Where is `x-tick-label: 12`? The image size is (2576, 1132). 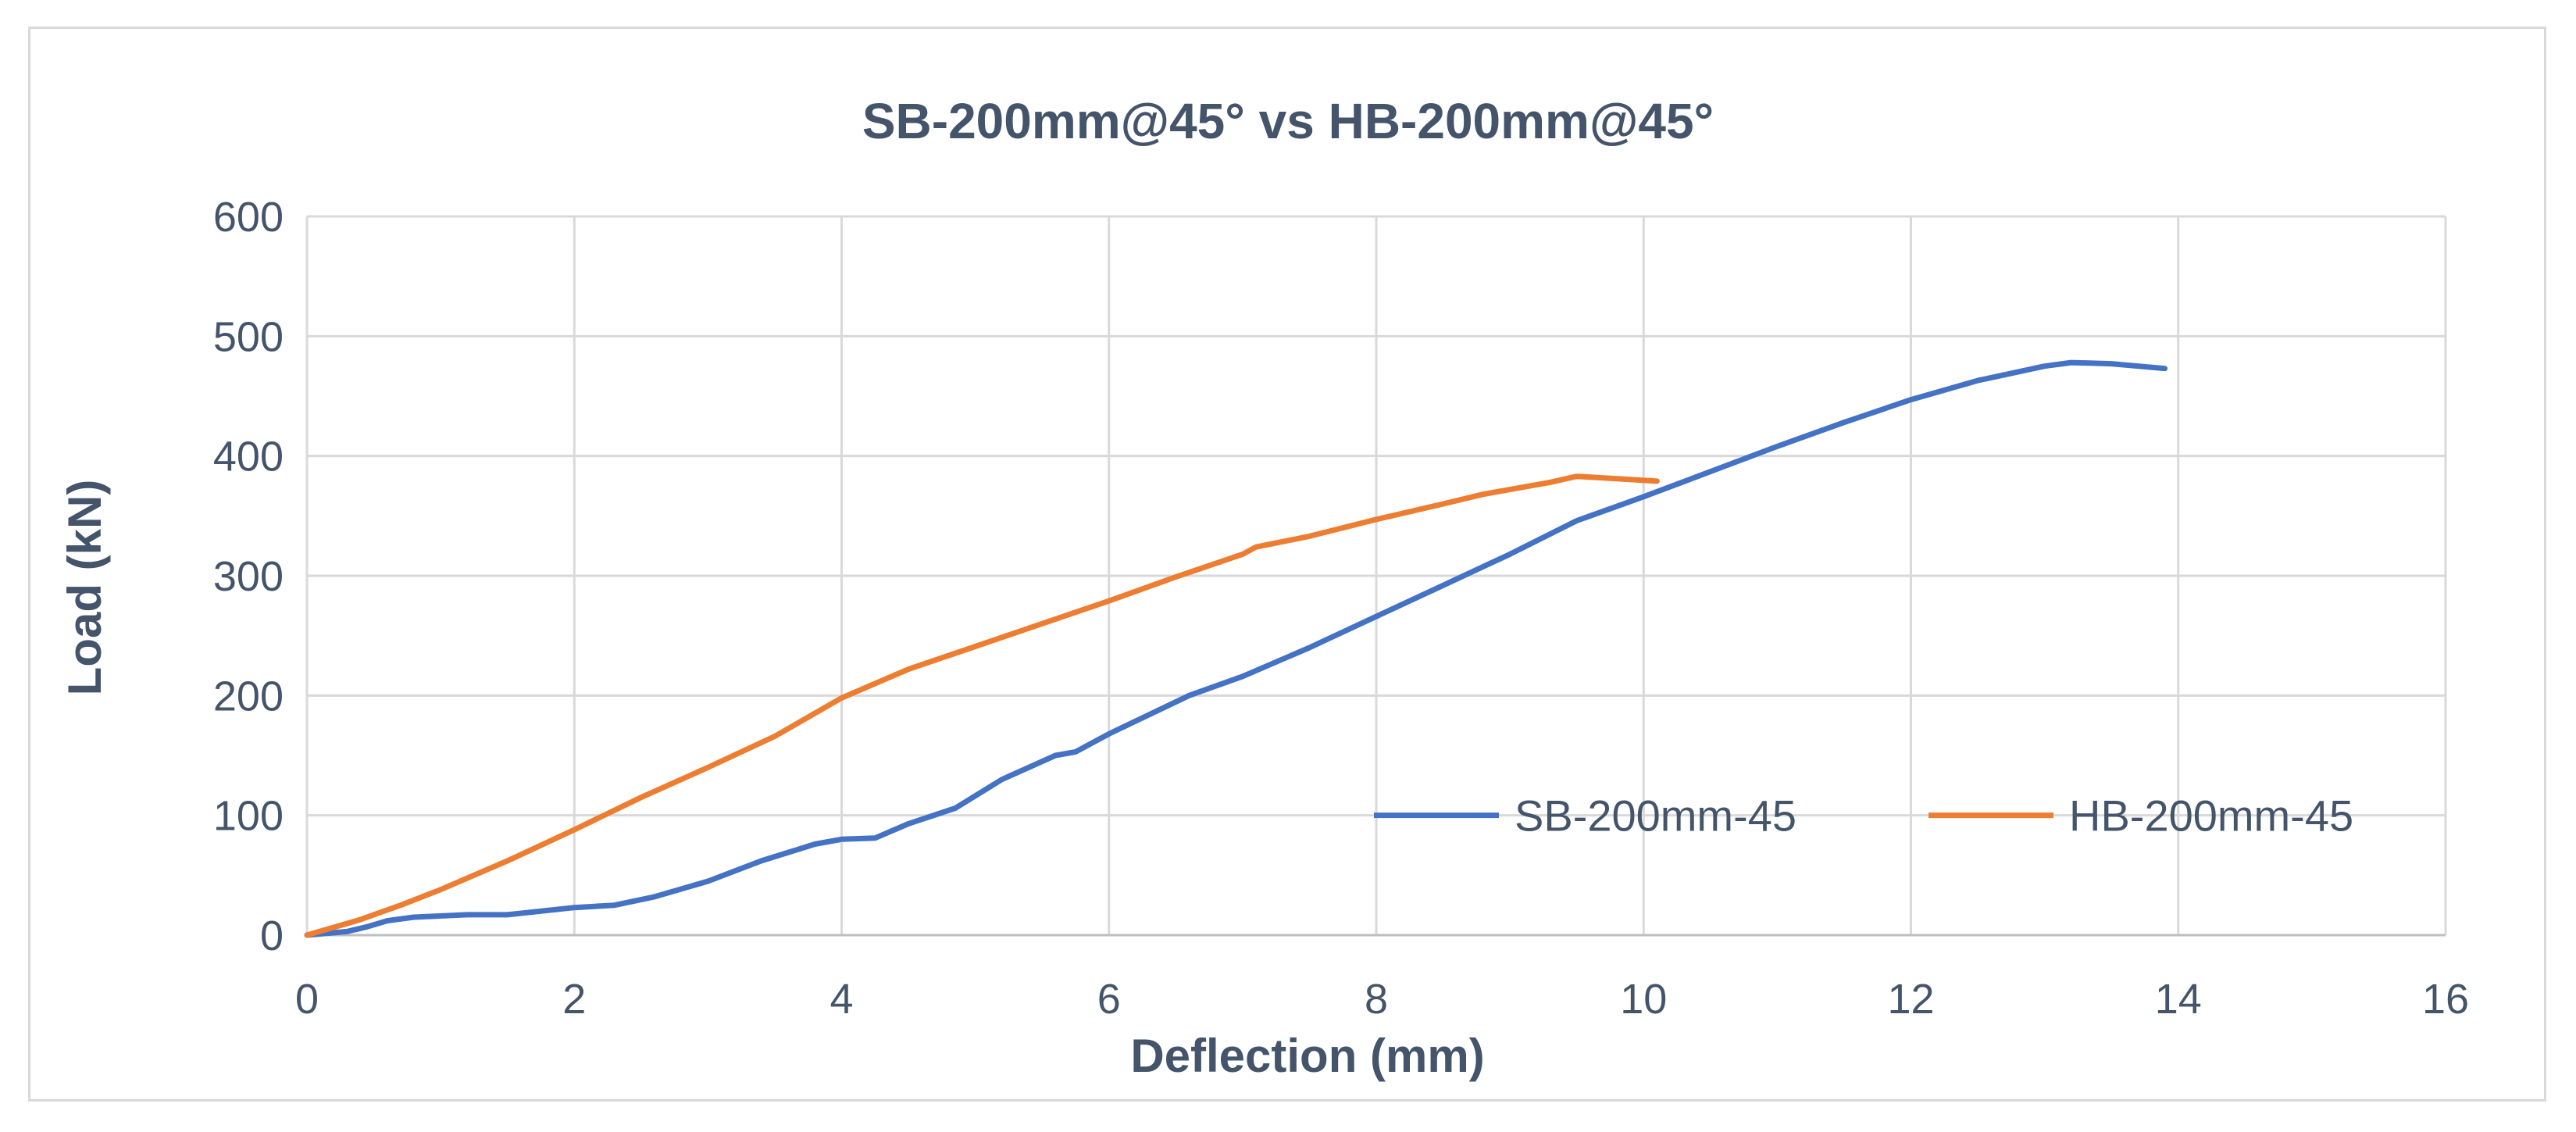 x-tick-label: 12 is located at coordinates (1910, 999).